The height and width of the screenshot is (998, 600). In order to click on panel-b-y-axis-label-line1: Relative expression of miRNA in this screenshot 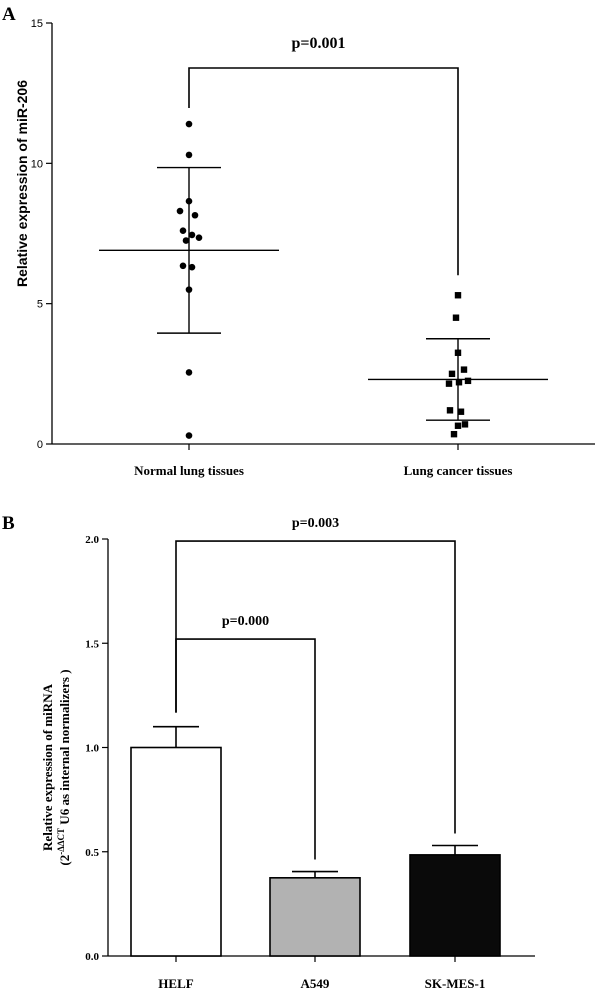, I will do `click(47, 767)`.